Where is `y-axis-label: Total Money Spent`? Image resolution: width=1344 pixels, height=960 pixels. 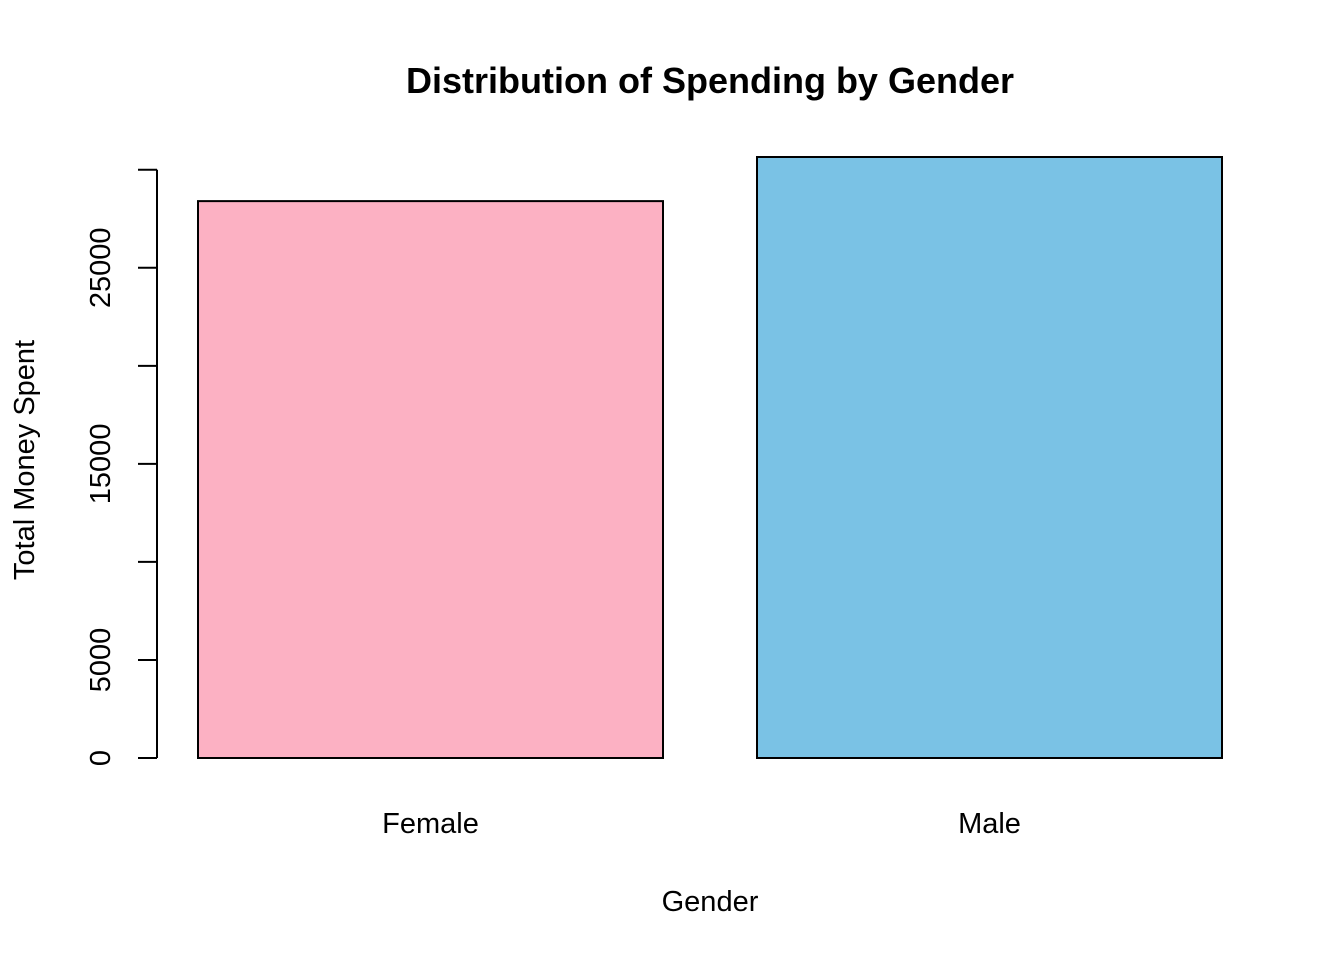
y-axis-label: Total Money Spent is located at coordinates (25, 460).